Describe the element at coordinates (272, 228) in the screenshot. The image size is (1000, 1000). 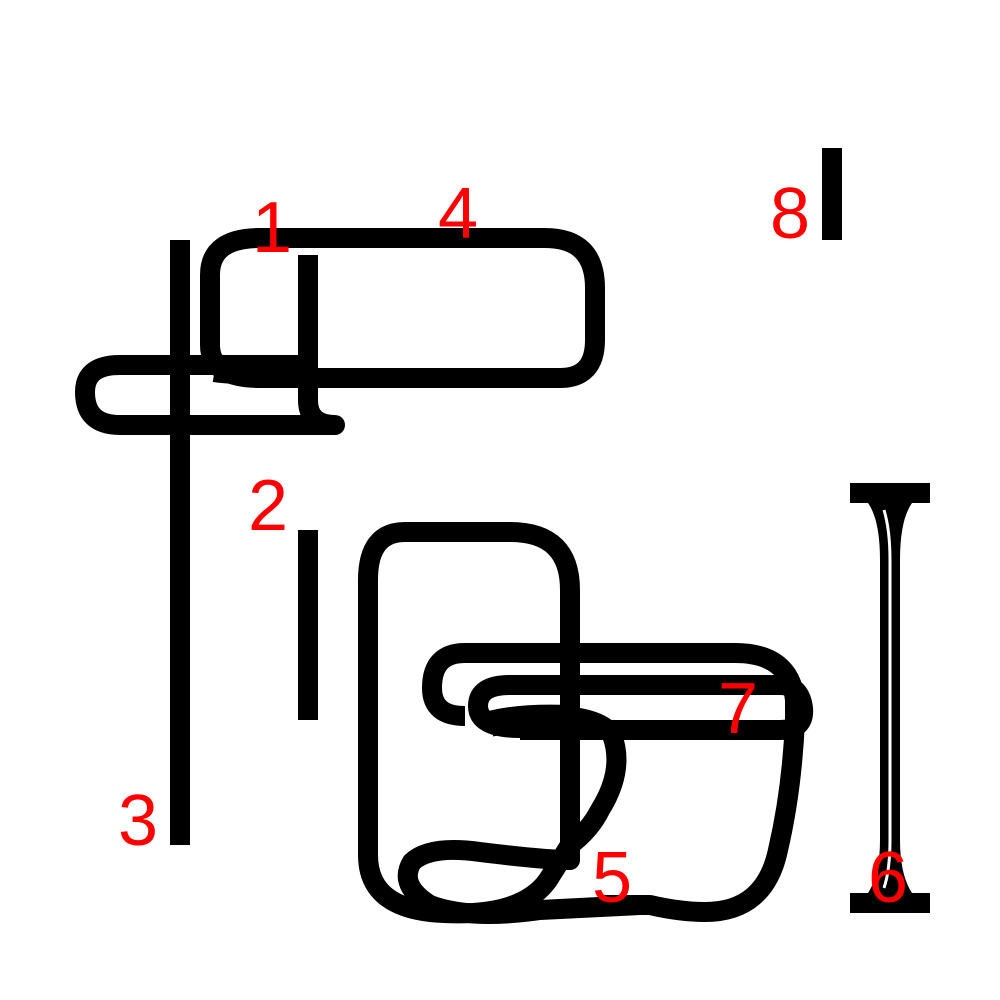
I see `label-1: 1` at that location.